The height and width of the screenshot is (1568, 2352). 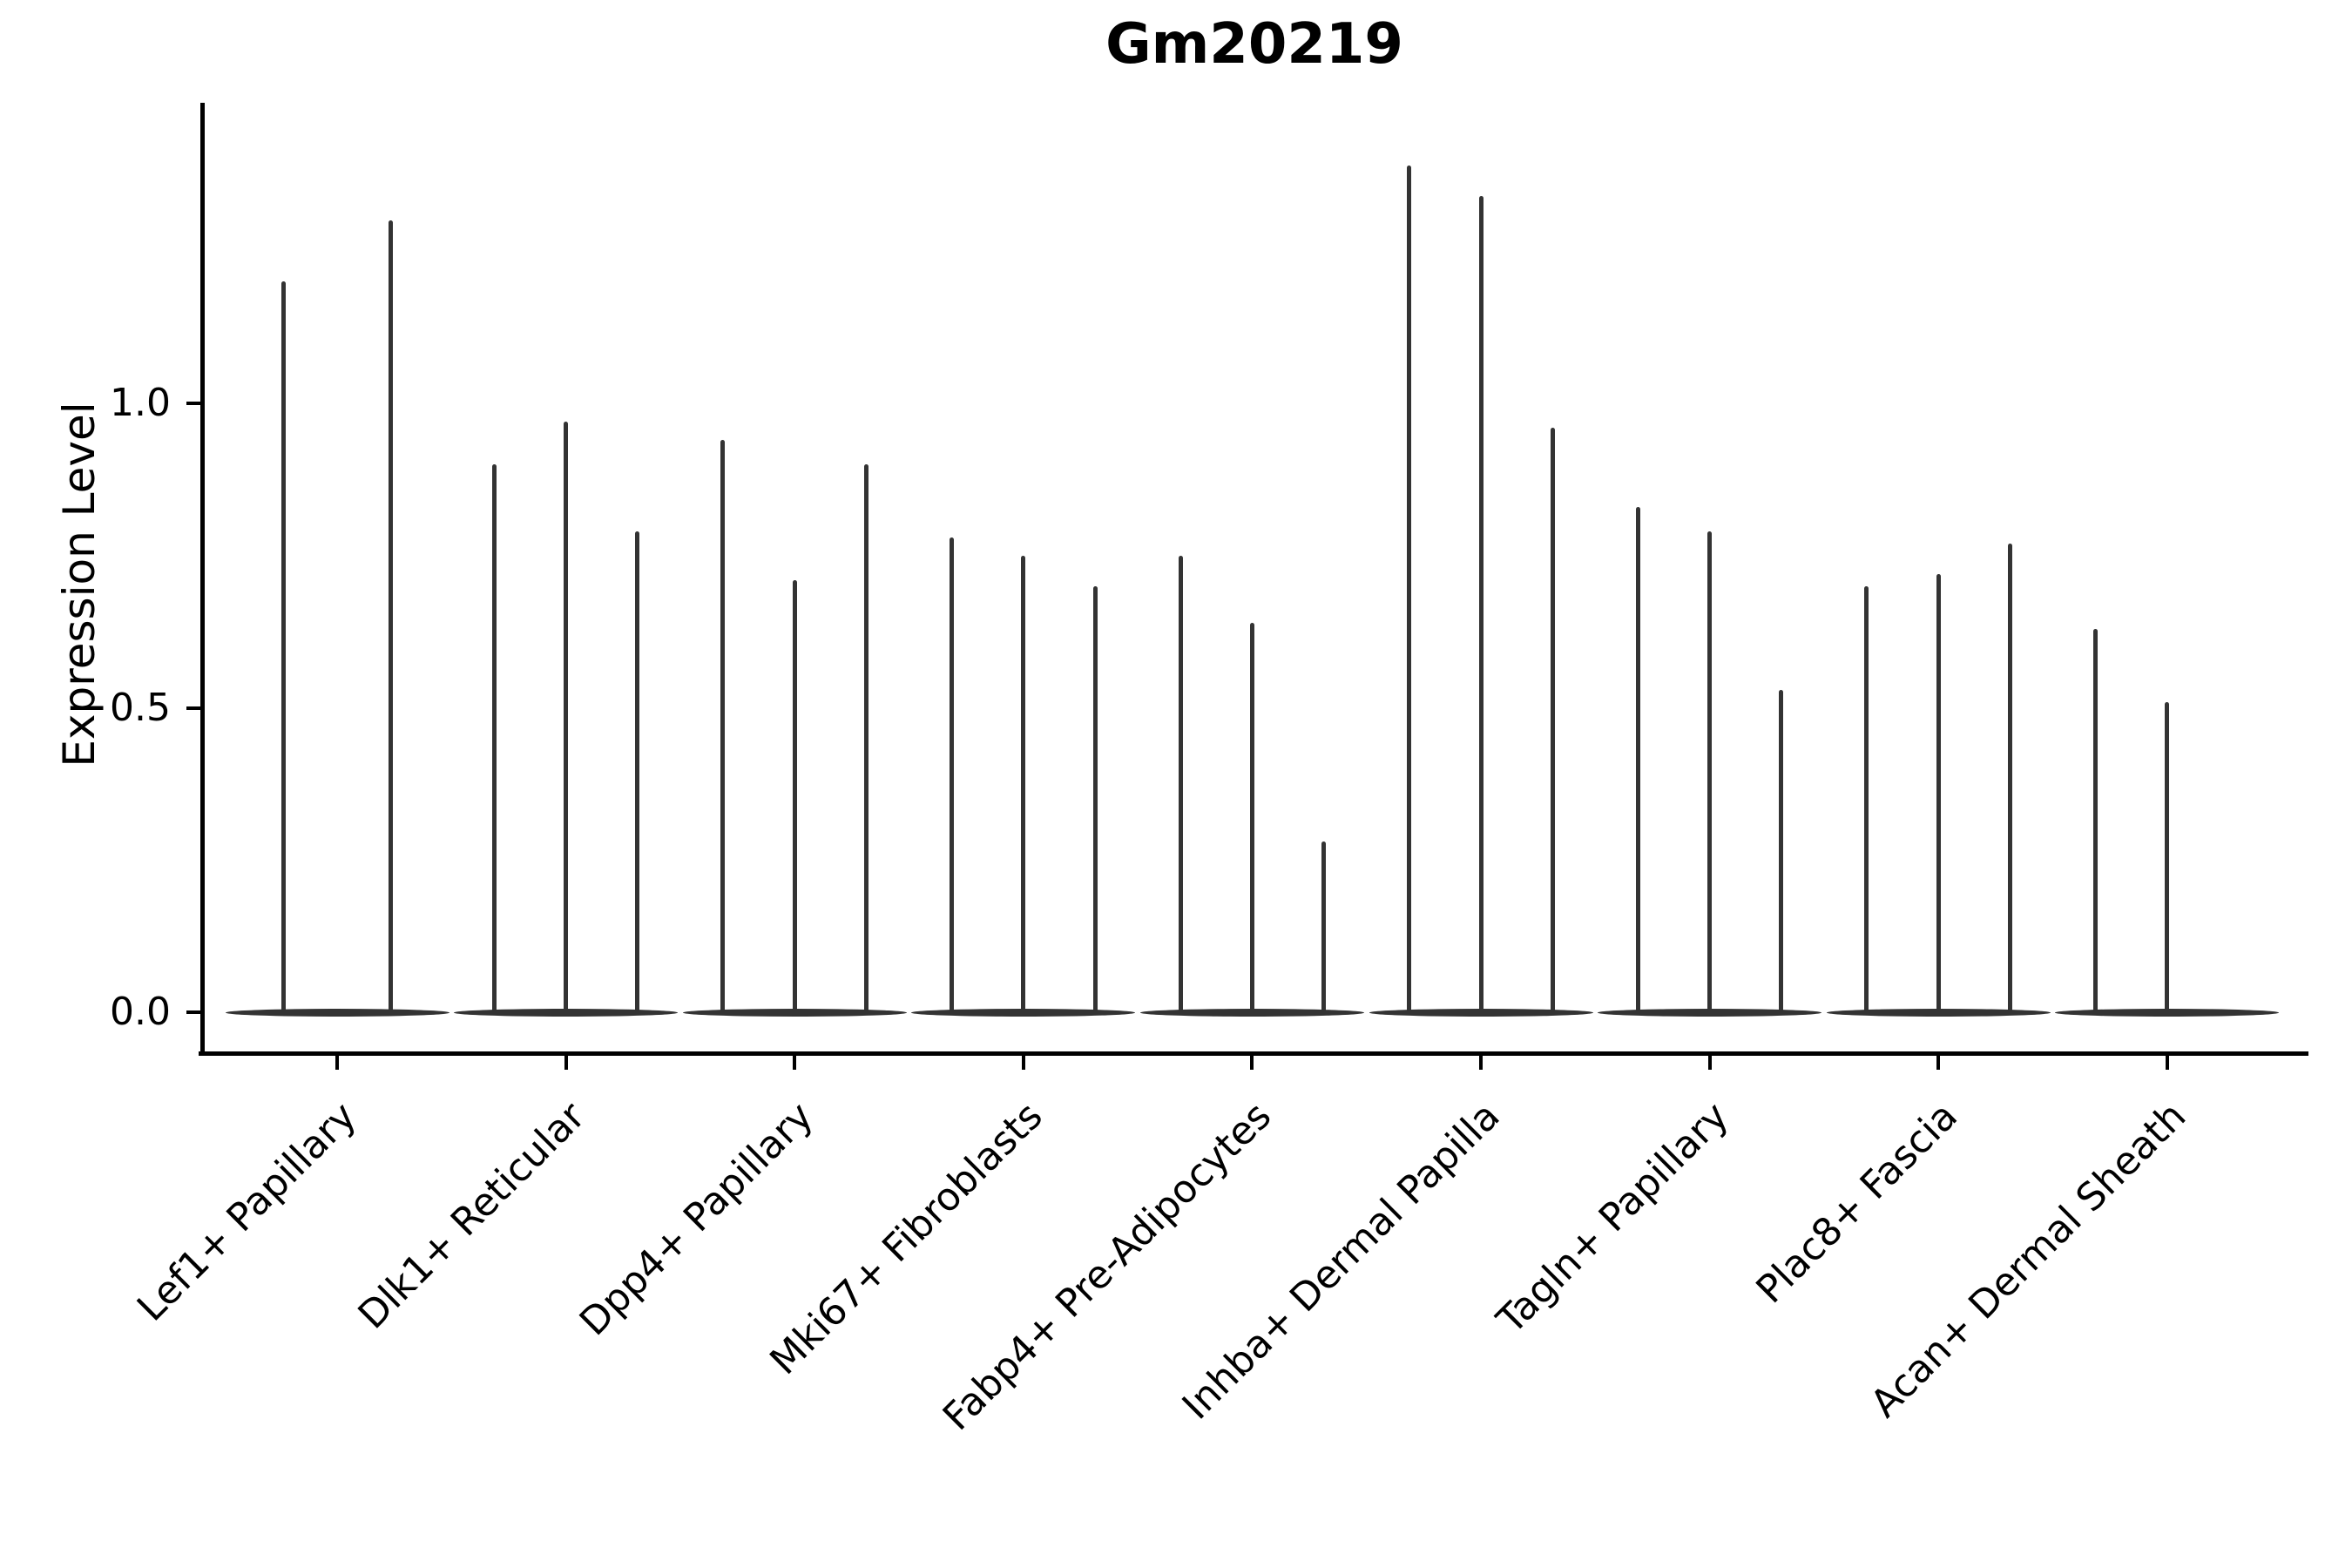 I want to click on x-category-label-text: Plac8+ Fascia, so click(x=1856, y=1203).